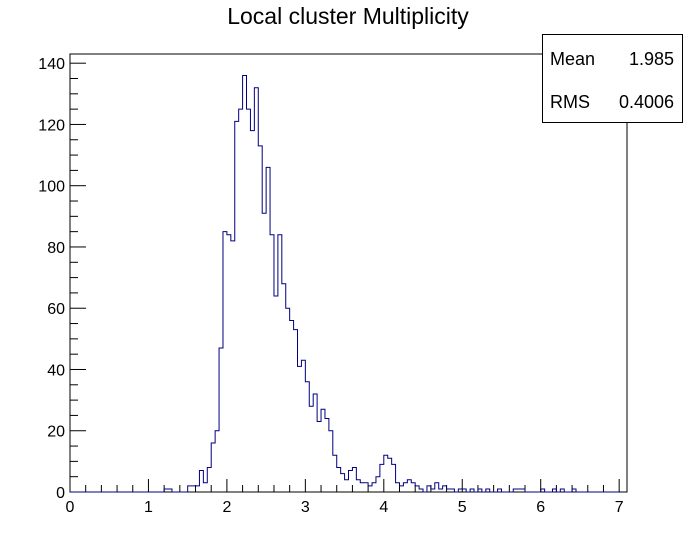 This screenshot has width=696, height=547. Describe the element at coordinates (573, 59) in the screenshot. I see `stats-mean-label: Mean` at that location.